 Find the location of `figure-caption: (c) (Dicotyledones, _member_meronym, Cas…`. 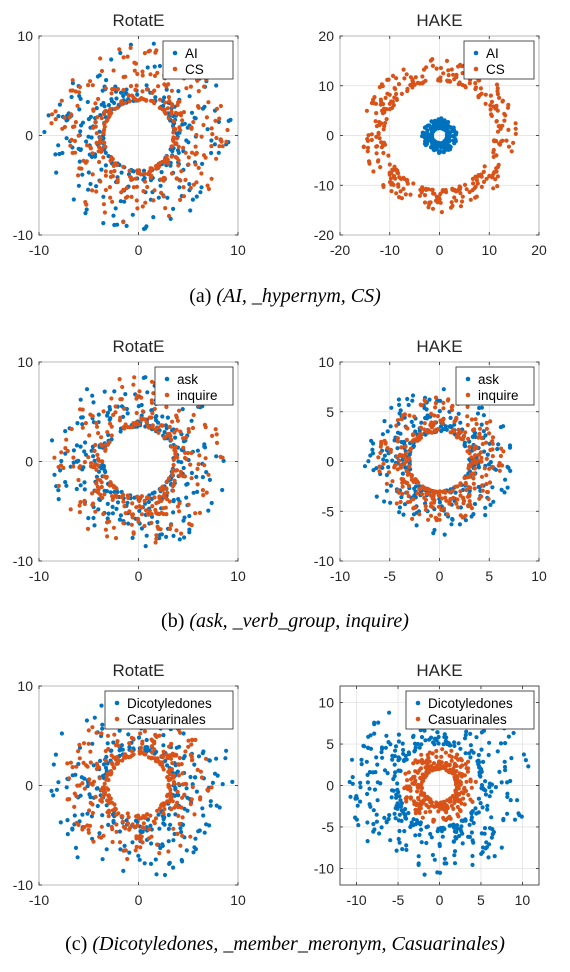

figure-caption: (c) (Dicotyledones, _member_meronym, Cas… is located at coordinates (285, 944).